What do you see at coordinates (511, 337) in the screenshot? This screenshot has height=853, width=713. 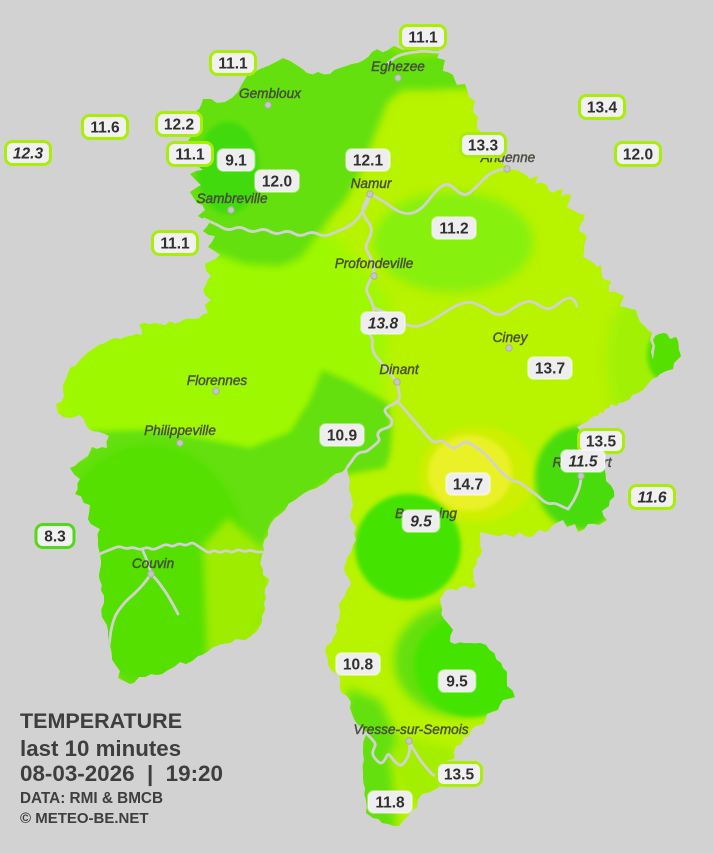 I see `svg-text: Ciney` at bounding box center [511, 337].